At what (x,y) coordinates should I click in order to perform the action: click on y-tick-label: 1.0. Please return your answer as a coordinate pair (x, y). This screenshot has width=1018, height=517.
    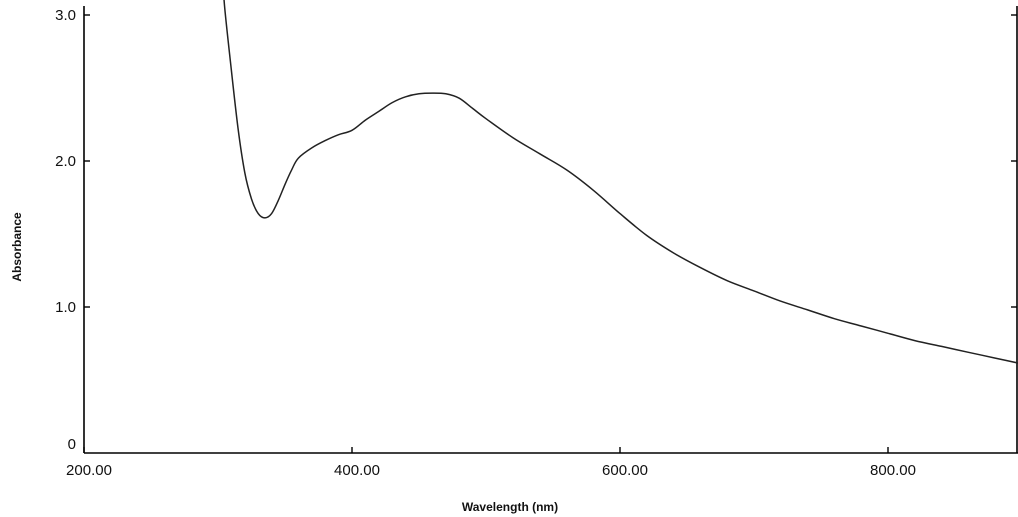
    Looking at the image, I should click on (65, 307).